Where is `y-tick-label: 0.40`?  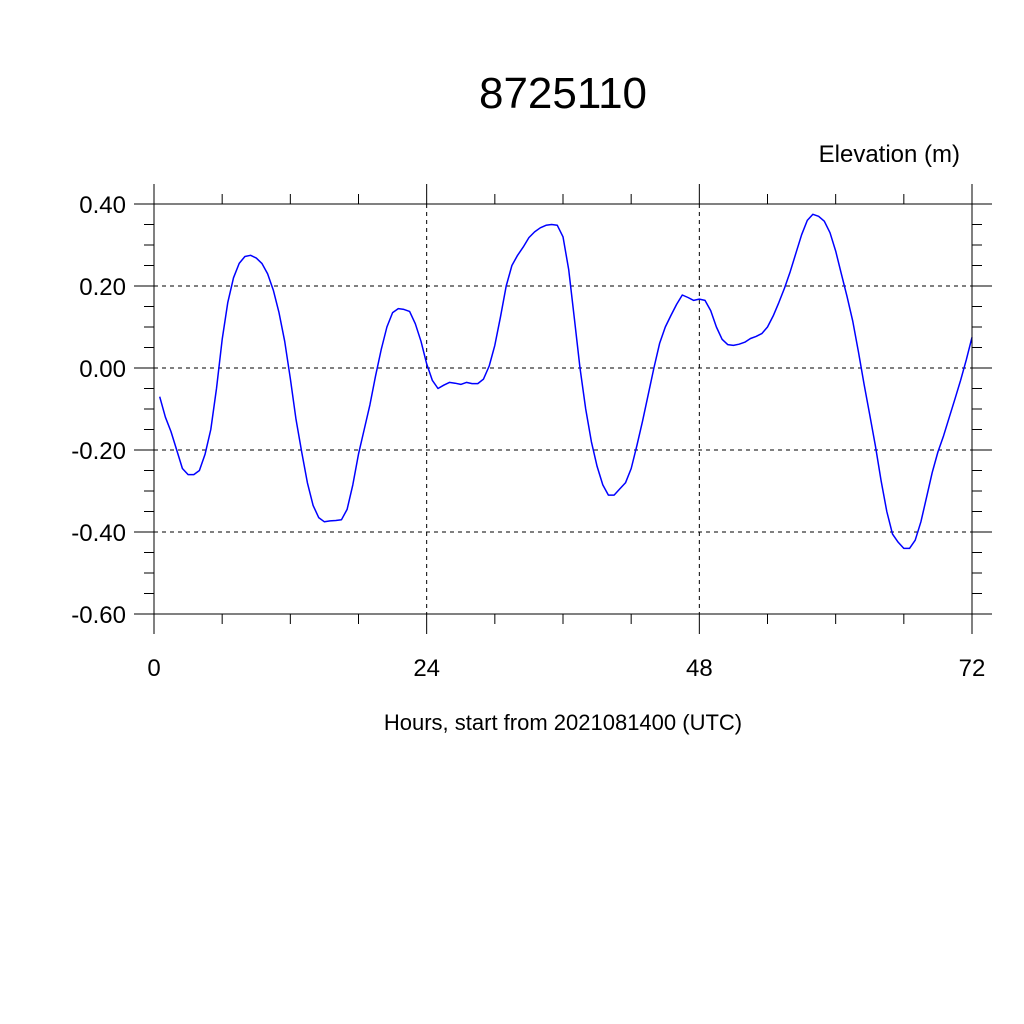
y-tick-label: 0.40 is located at coordinates (102, 205).